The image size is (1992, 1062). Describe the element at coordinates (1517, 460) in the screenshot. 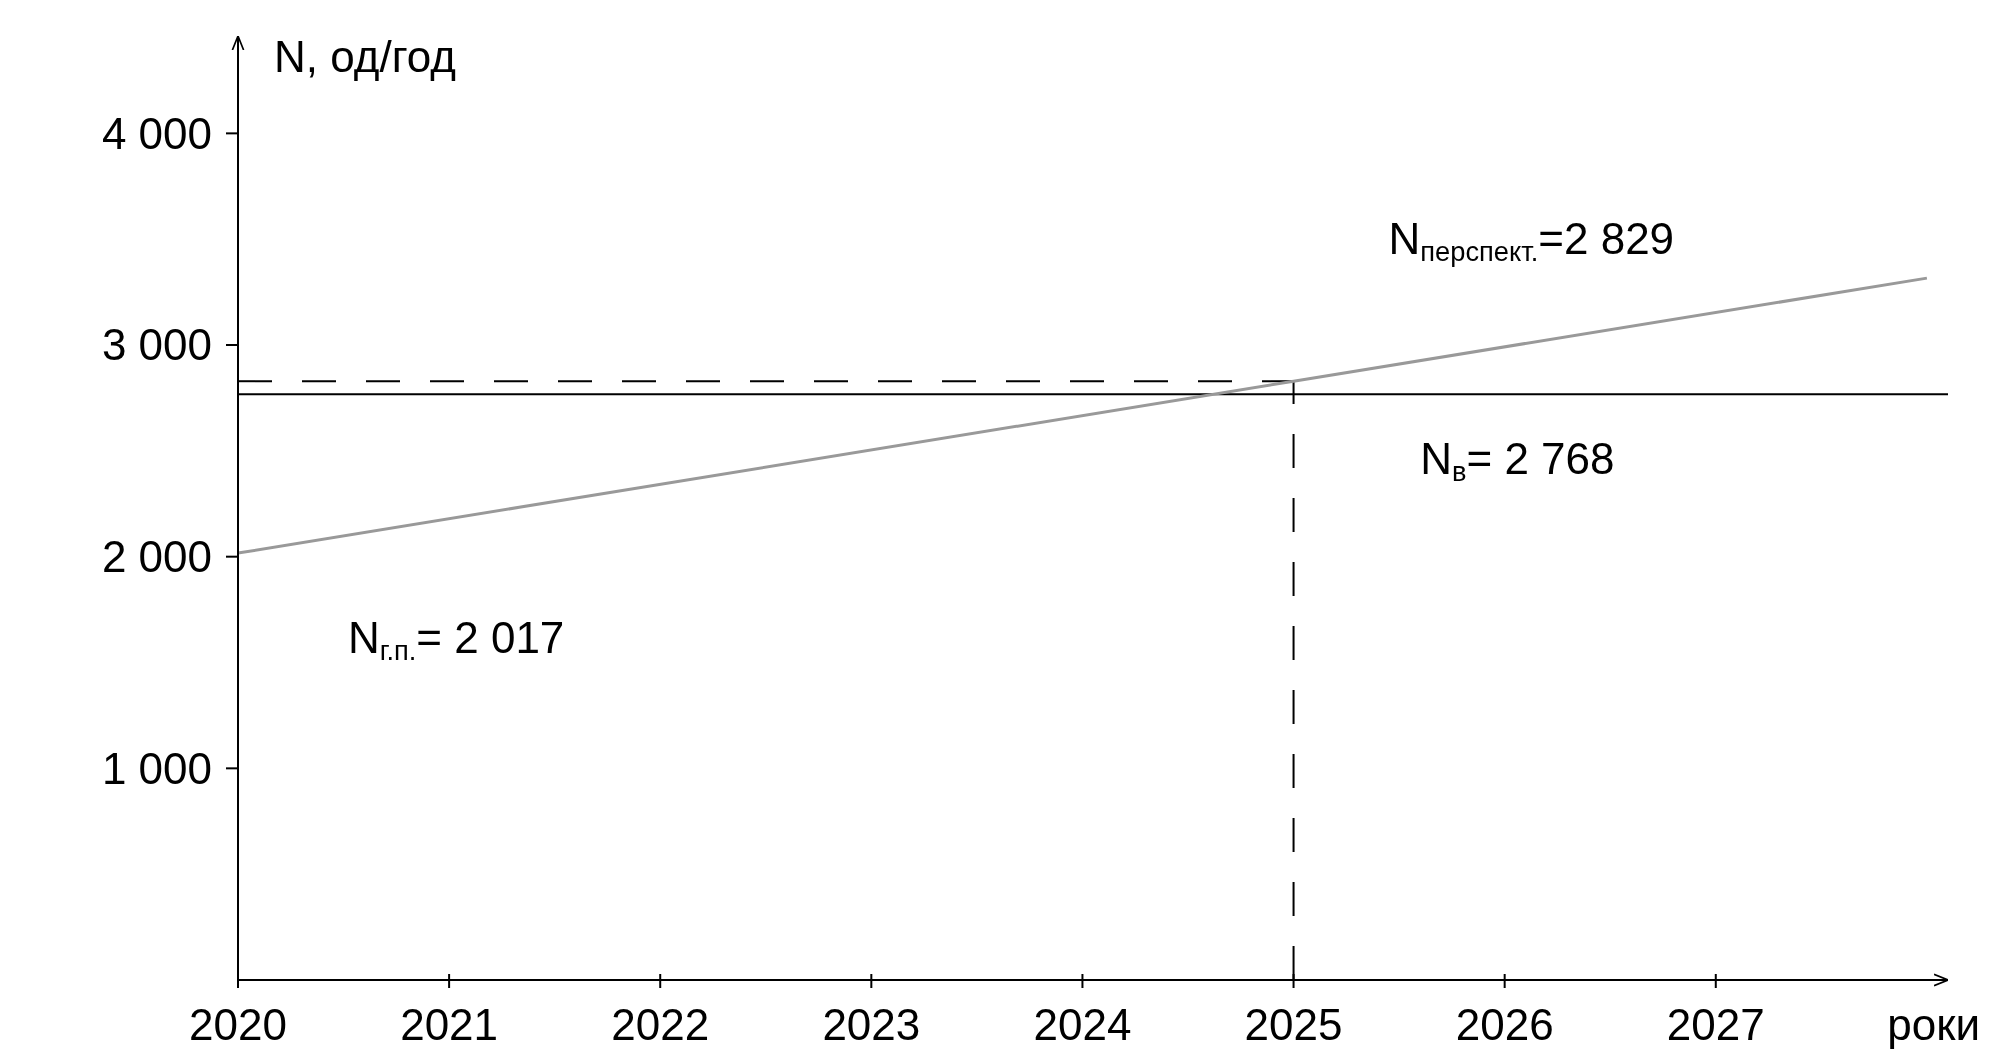

I see `ref-line-label: N$_{в}$= 2 768` at that location.